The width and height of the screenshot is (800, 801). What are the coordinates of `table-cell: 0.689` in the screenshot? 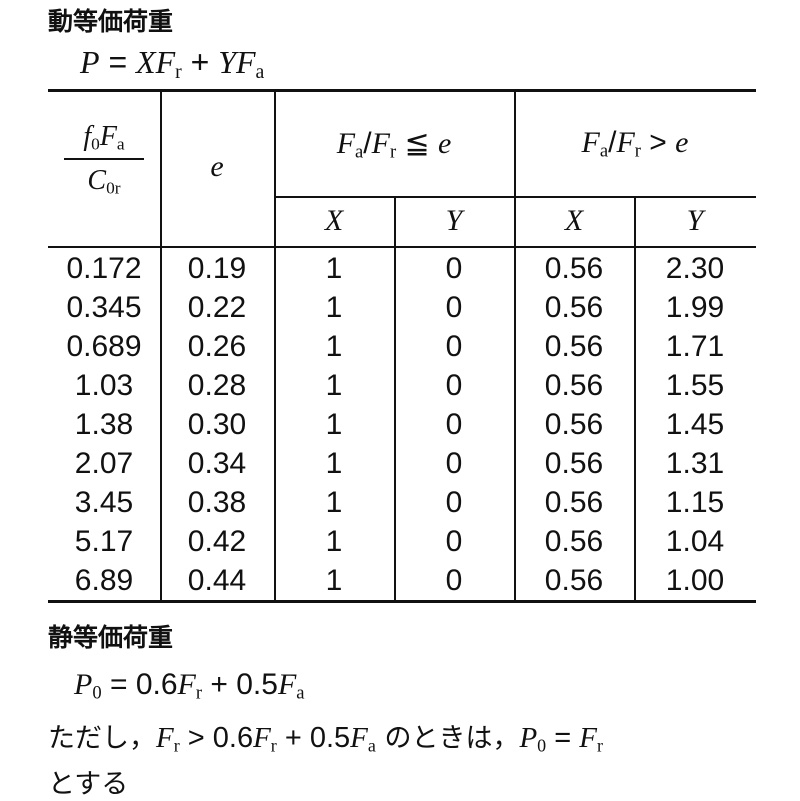 It's located at (104, 346).